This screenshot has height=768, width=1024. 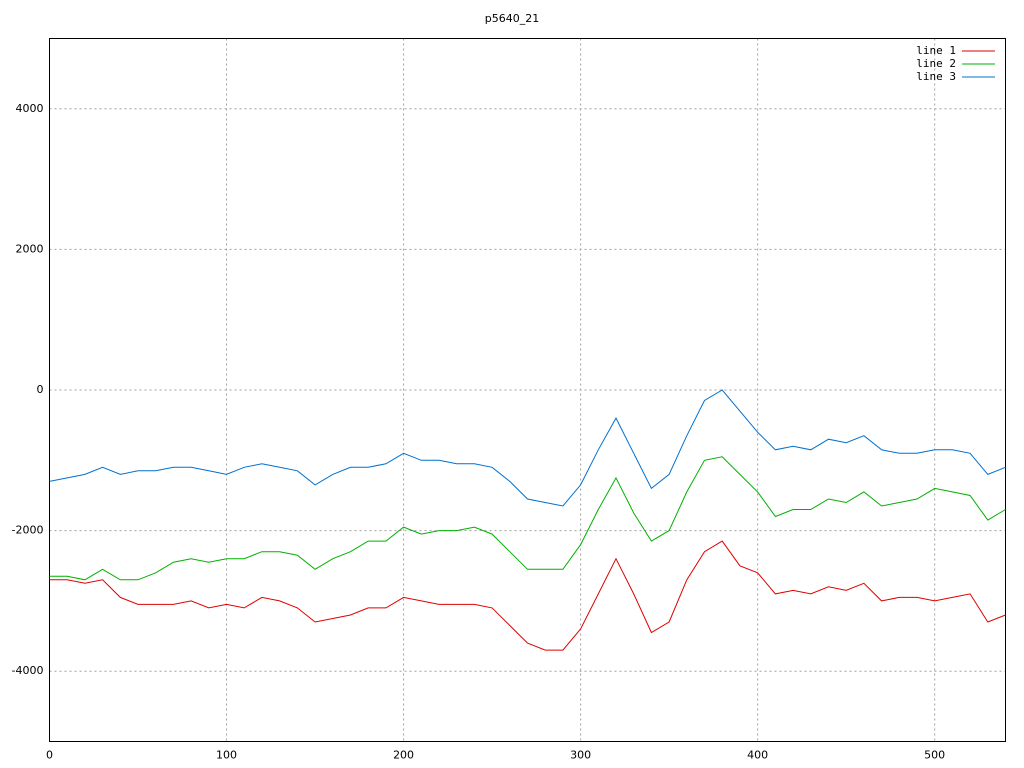 I want to click on x-tick-label: 400, so click(x=757, y=755).